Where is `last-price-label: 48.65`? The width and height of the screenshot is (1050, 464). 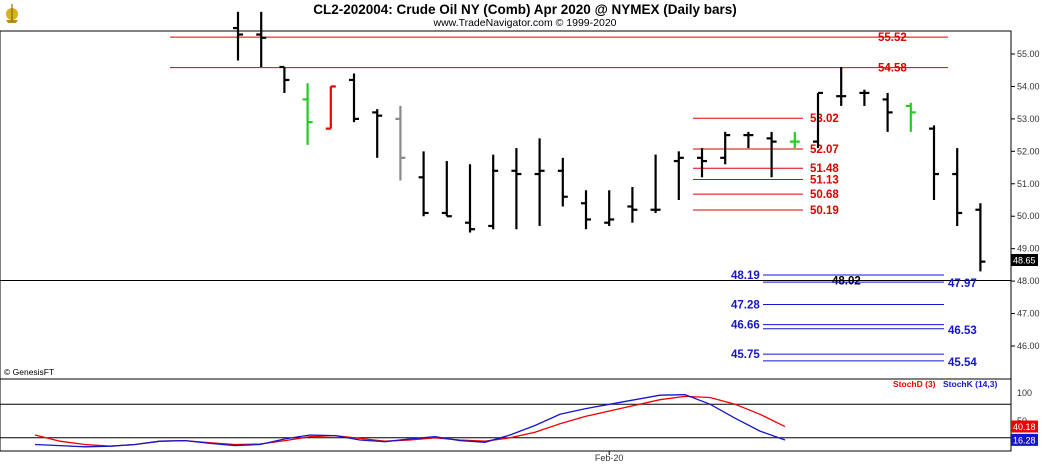
last-price-label: 48.65 is located at coordinates (1024, 261).